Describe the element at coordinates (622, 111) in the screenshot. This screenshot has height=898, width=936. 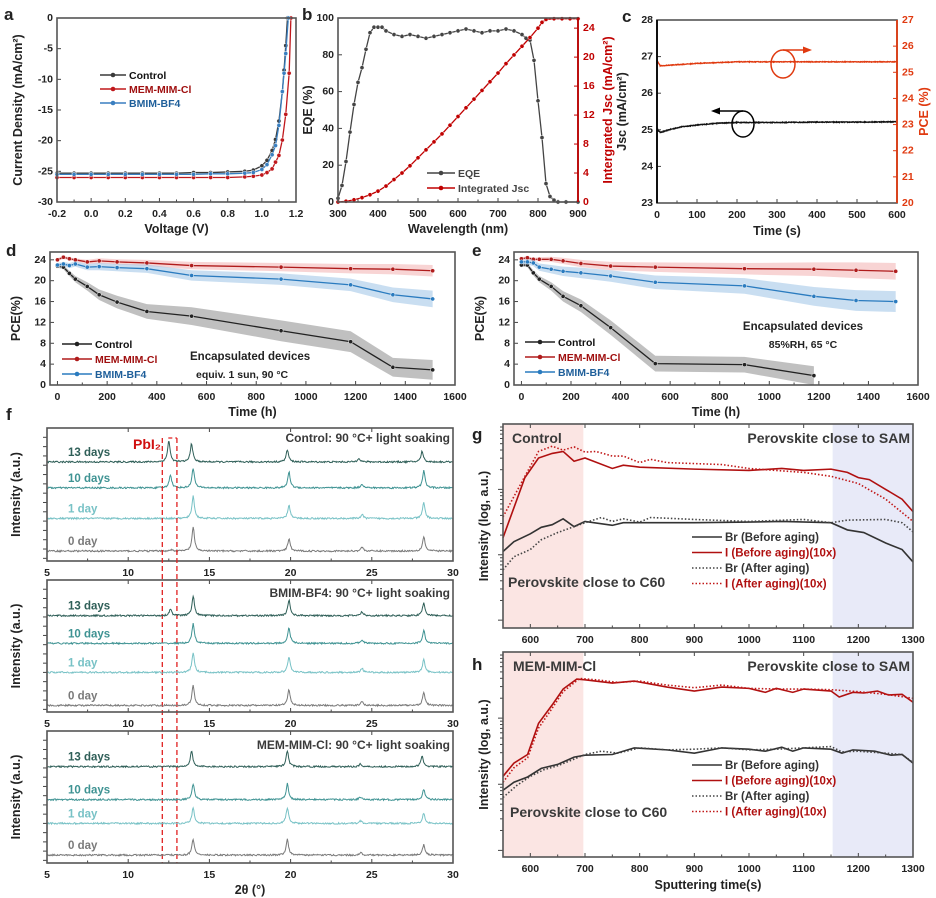
I see `y-axis-label: Jsc (mA/cm²)` at that location.